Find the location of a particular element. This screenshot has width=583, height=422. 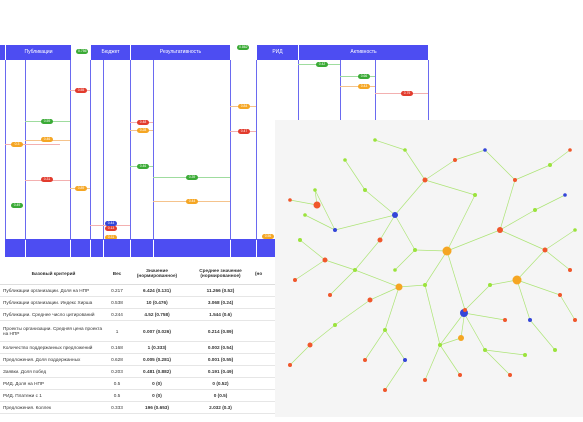

value-pill: 0.13 is located at coordinates (111, 228).